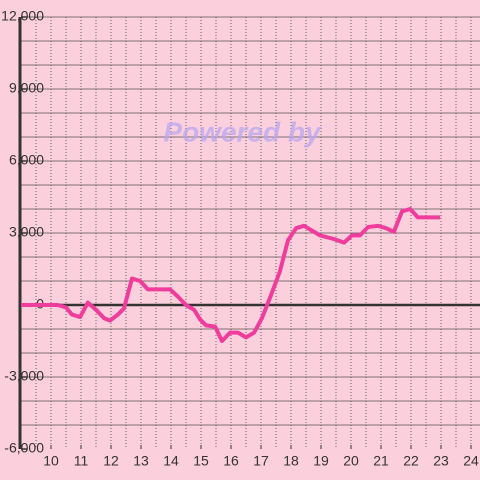 This screenshot has width=480, height=480. Describe the element at coordinates (26, 232) in the screenshot. I see `y-tick-label: 3,000` at that location.